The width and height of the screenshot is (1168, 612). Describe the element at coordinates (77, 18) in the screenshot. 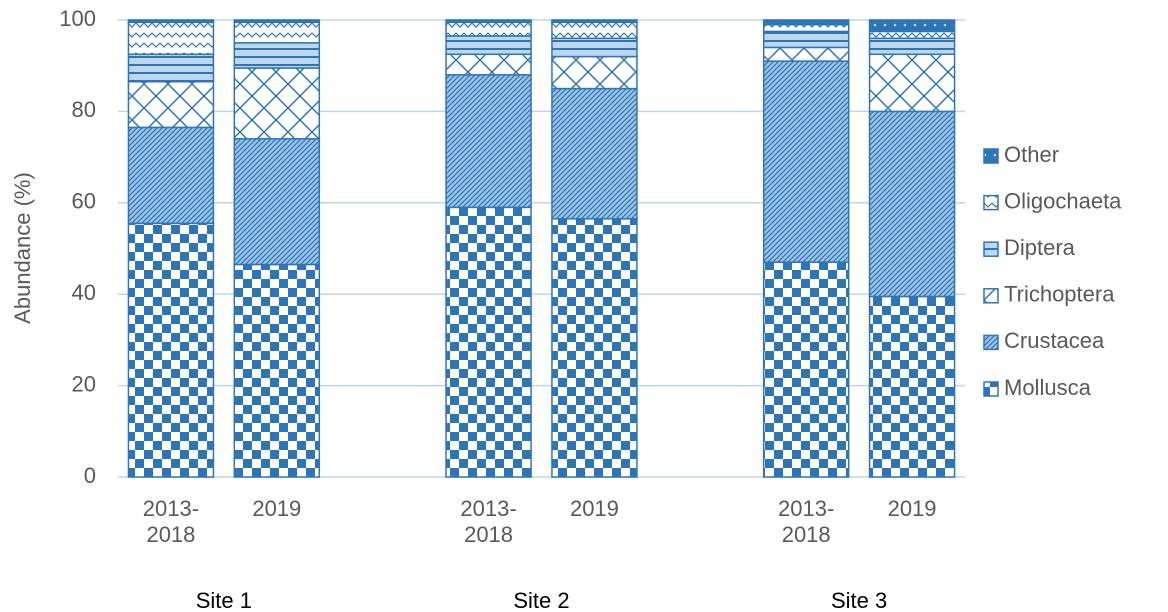

I see `y-tick-label: 100` at that location.